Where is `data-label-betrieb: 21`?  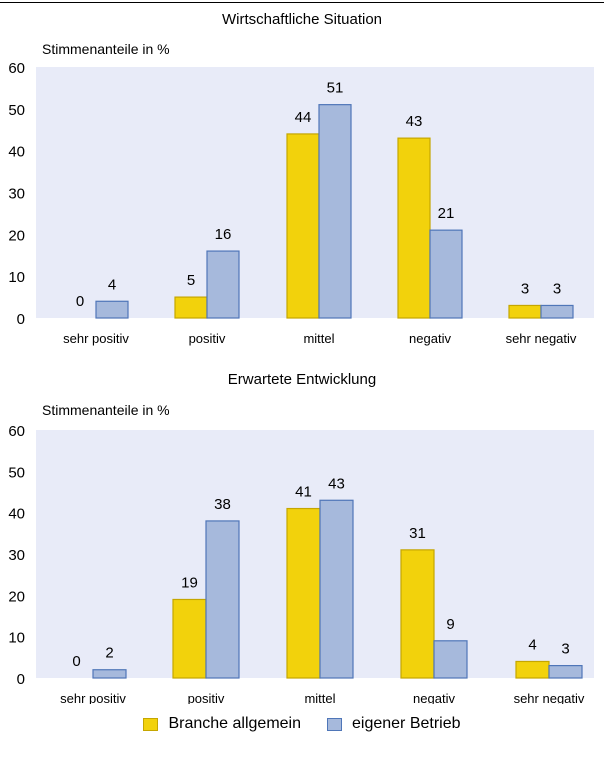 data-label-betrieb: 21 is located at coordinates (446, 213).